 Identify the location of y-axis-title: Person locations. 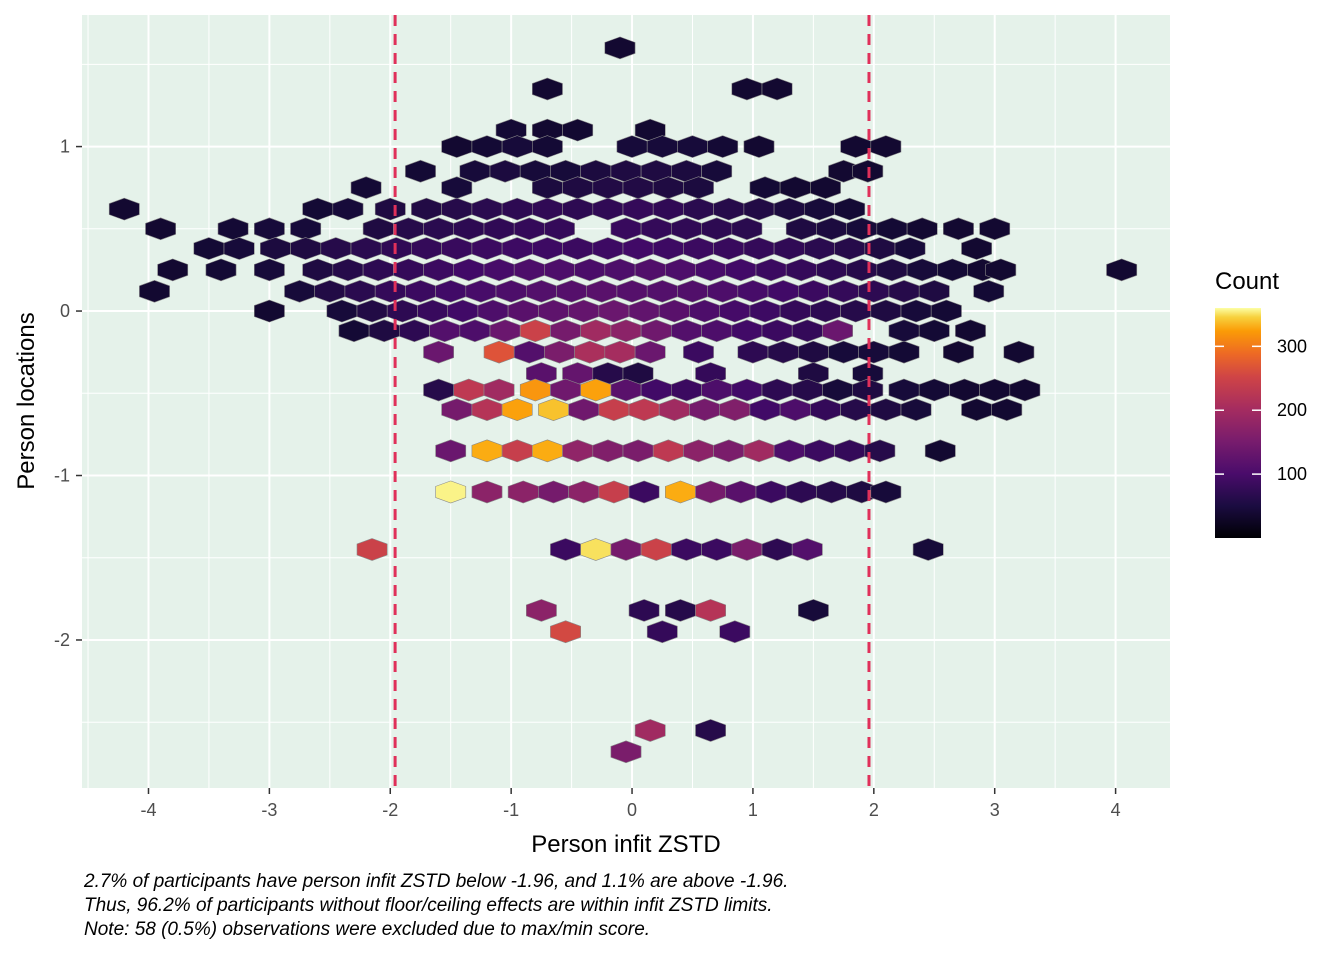
(26, 400).